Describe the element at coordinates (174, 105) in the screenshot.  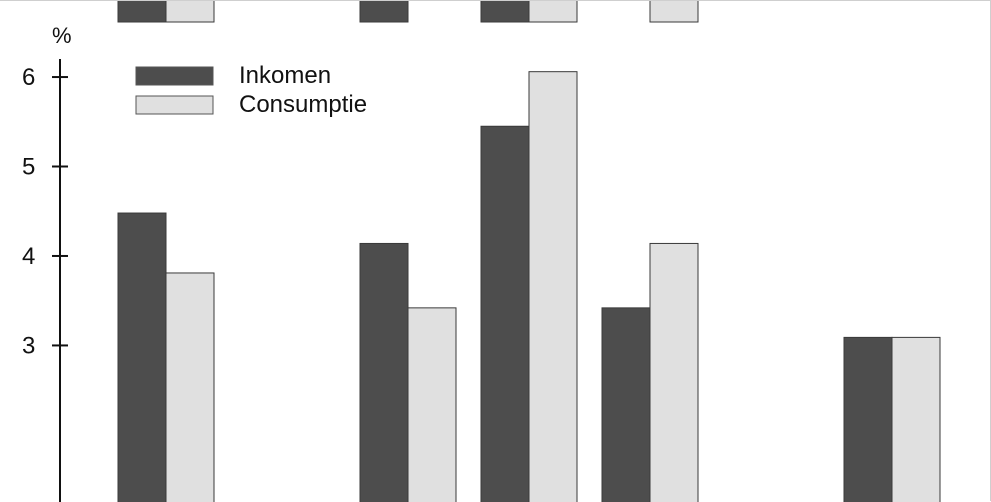
I see `legend-swatch-consumptie` at that location.